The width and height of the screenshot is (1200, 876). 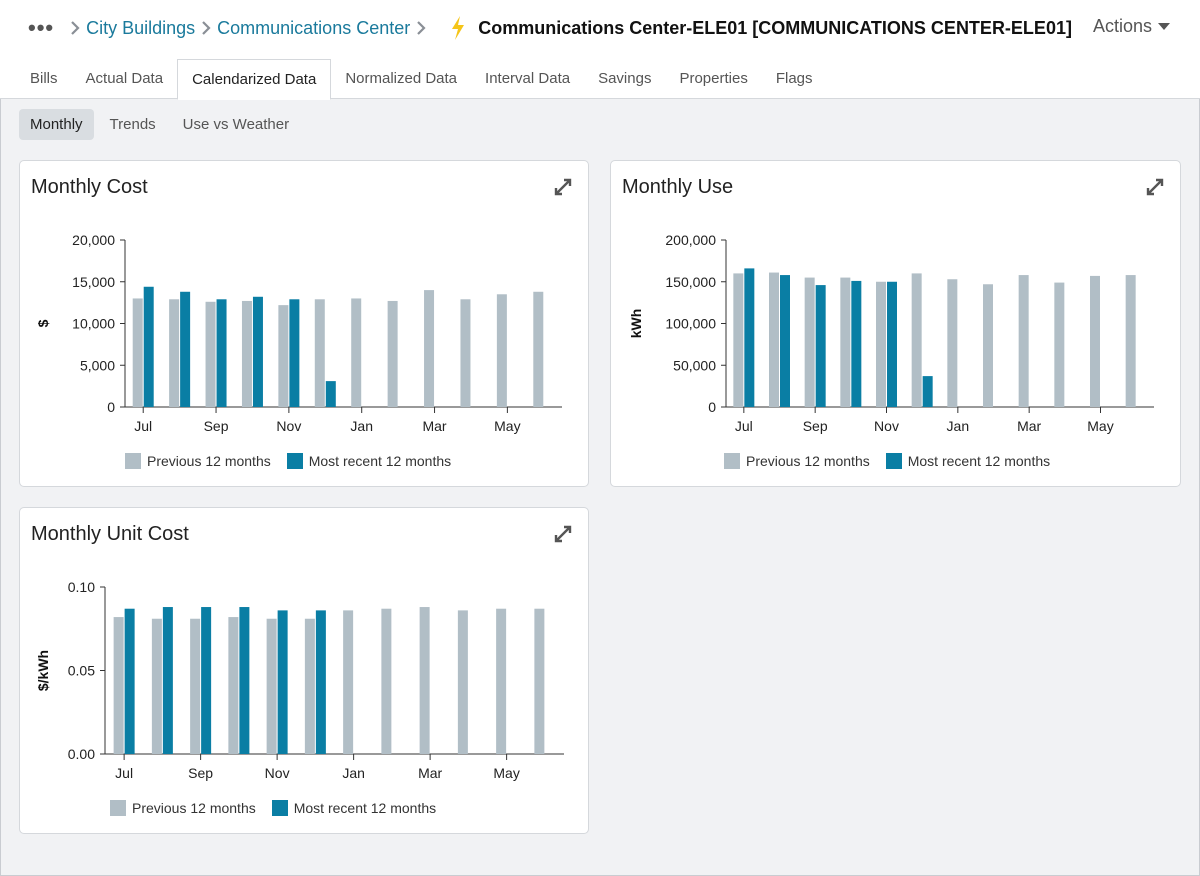 What do you see at coordinates (1164, 26) in the screenshot?
I see `caret-down-icon` at bounding box center [1164, 26].